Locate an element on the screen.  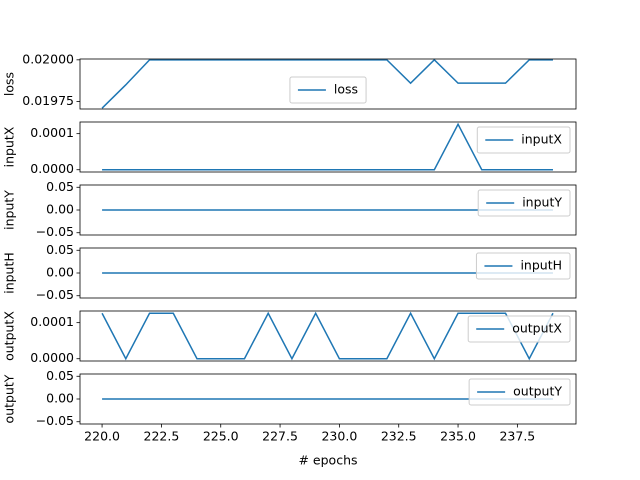
x-tick-label: 227.5 is located at coordinates (280, 436).